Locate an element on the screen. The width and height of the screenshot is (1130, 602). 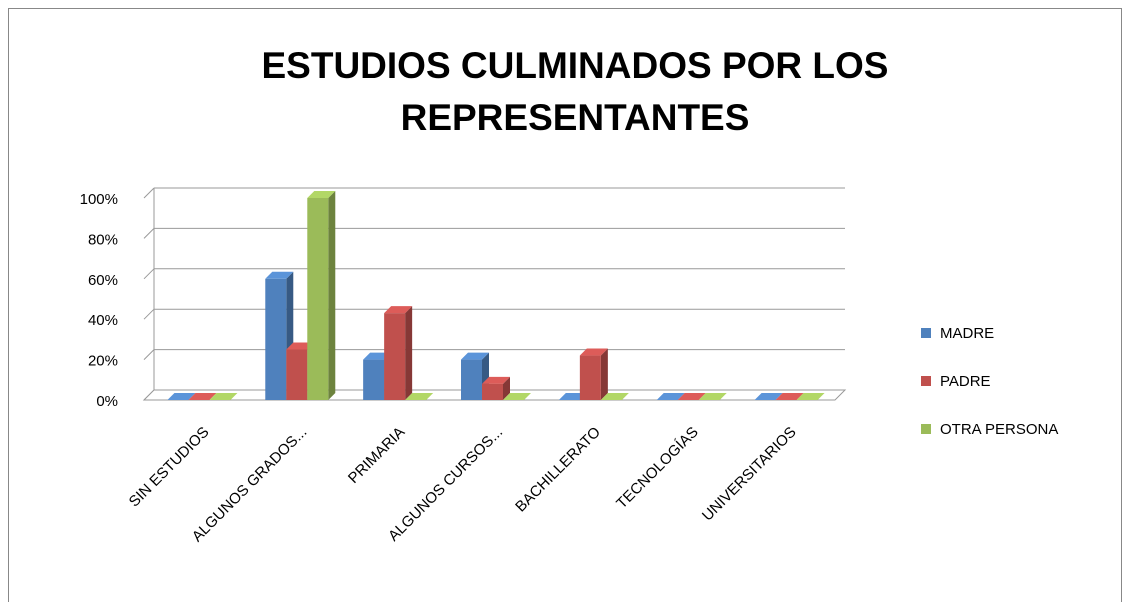
y-tick-label: 0% is located at coordinates (107, 401).